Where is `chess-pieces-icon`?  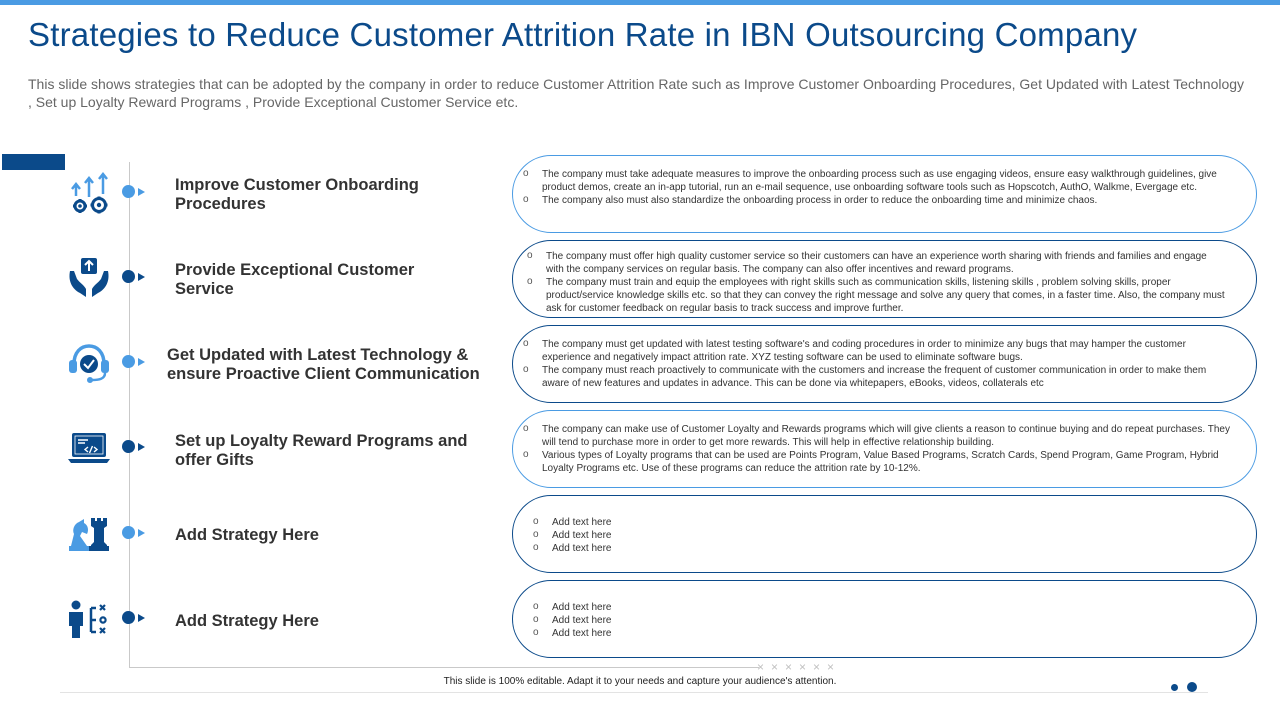 chess-pieces-icon is located at coordinates (89, 535).